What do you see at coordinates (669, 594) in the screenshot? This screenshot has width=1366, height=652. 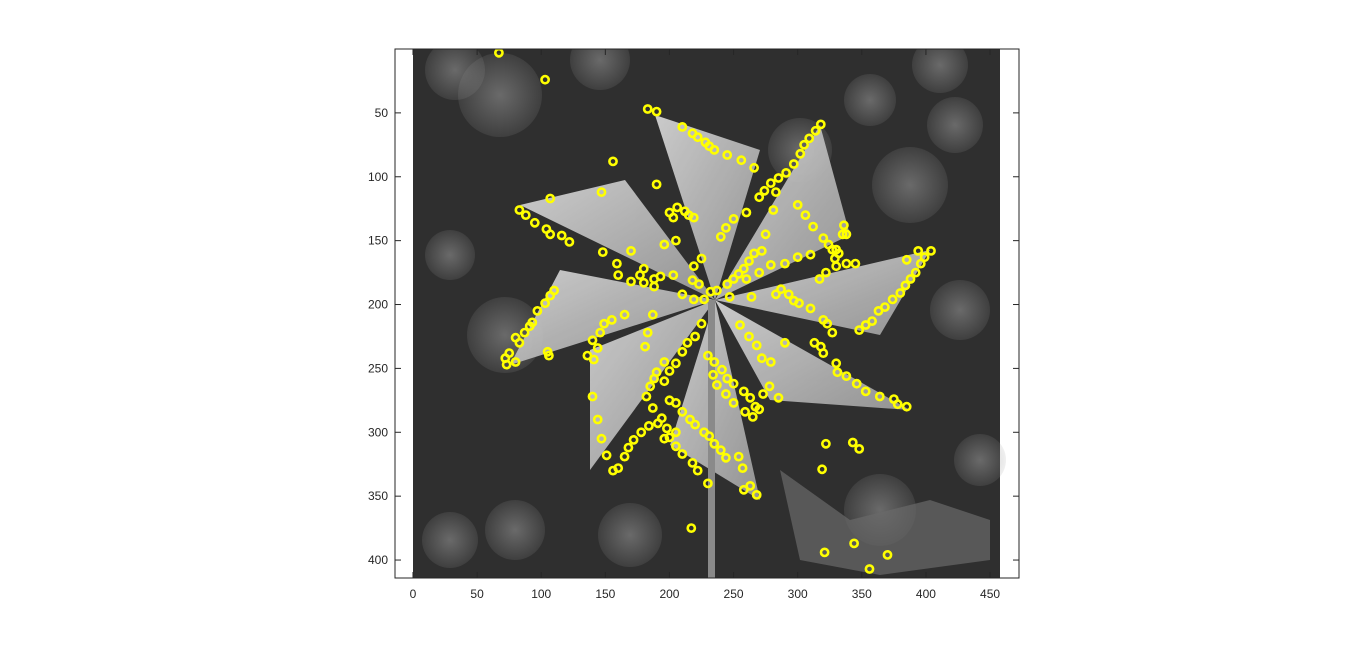 I see `x-tick-label: 200` at bounding box center [669, 594].